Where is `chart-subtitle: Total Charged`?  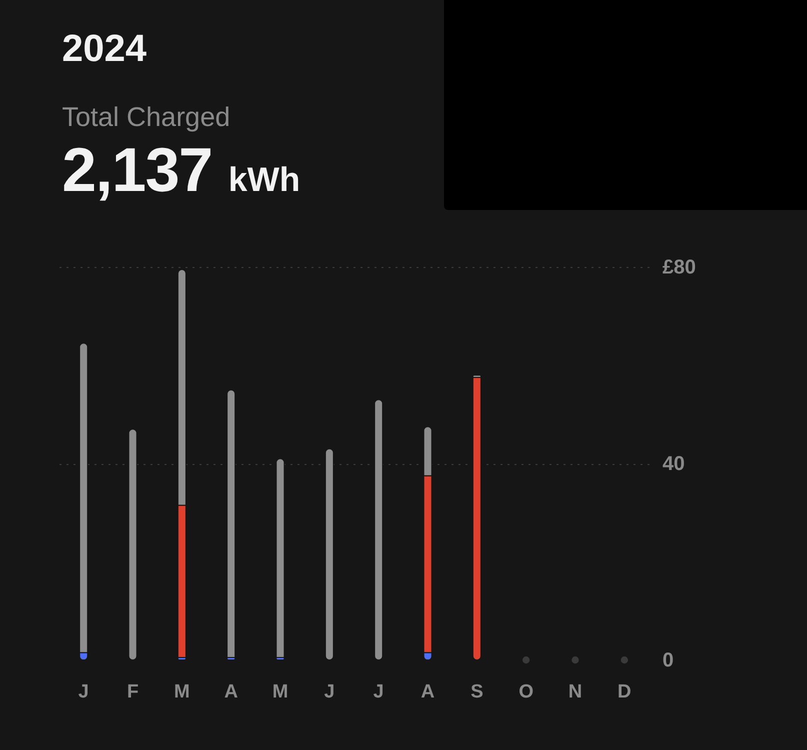
chart-subtitle: Total Charged is located at coordinates (146, 117).